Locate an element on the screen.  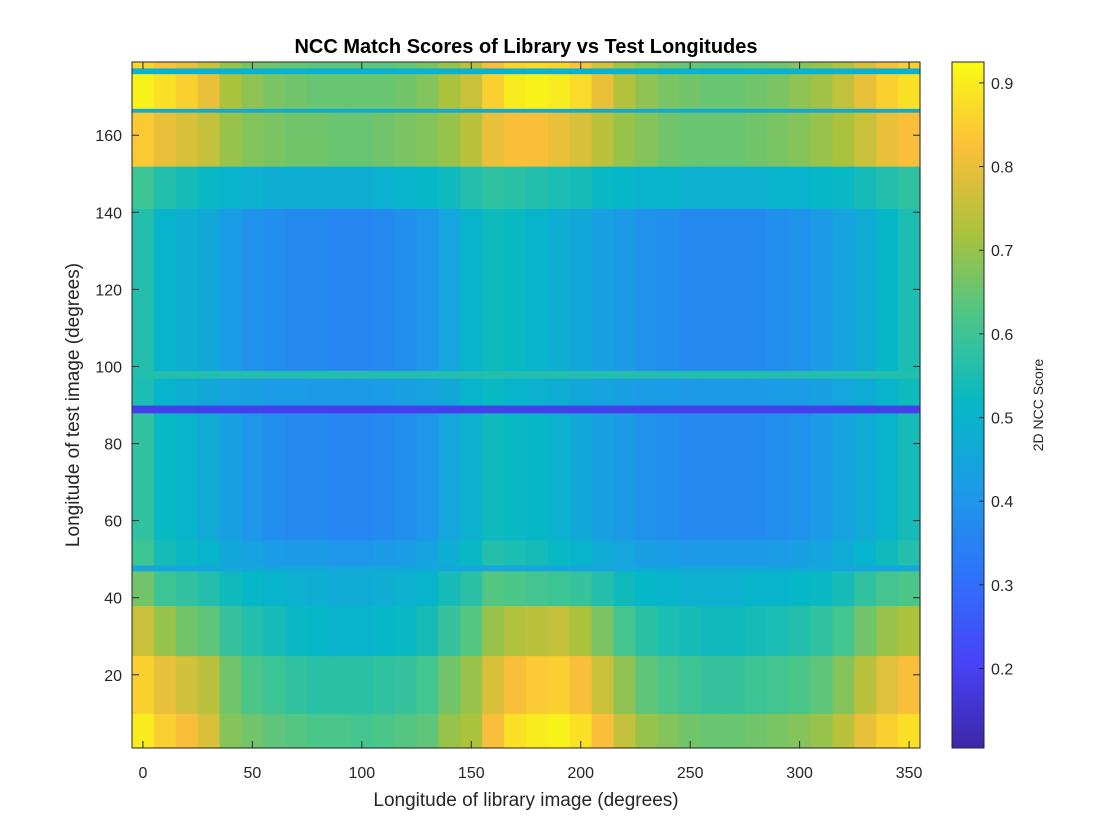
tick-label: 200 is located at coordinates (580, 773).